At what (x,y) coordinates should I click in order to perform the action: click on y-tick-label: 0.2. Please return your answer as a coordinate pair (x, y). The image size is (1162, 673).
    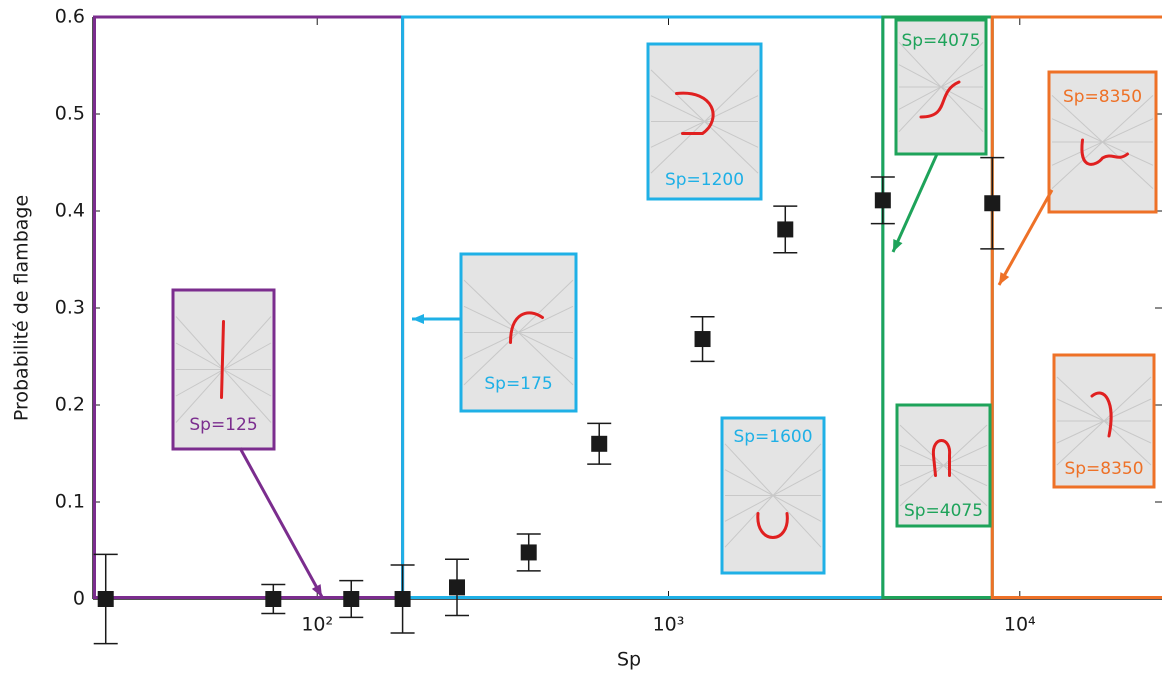
    Looking at the image, I should click on (70, 405).